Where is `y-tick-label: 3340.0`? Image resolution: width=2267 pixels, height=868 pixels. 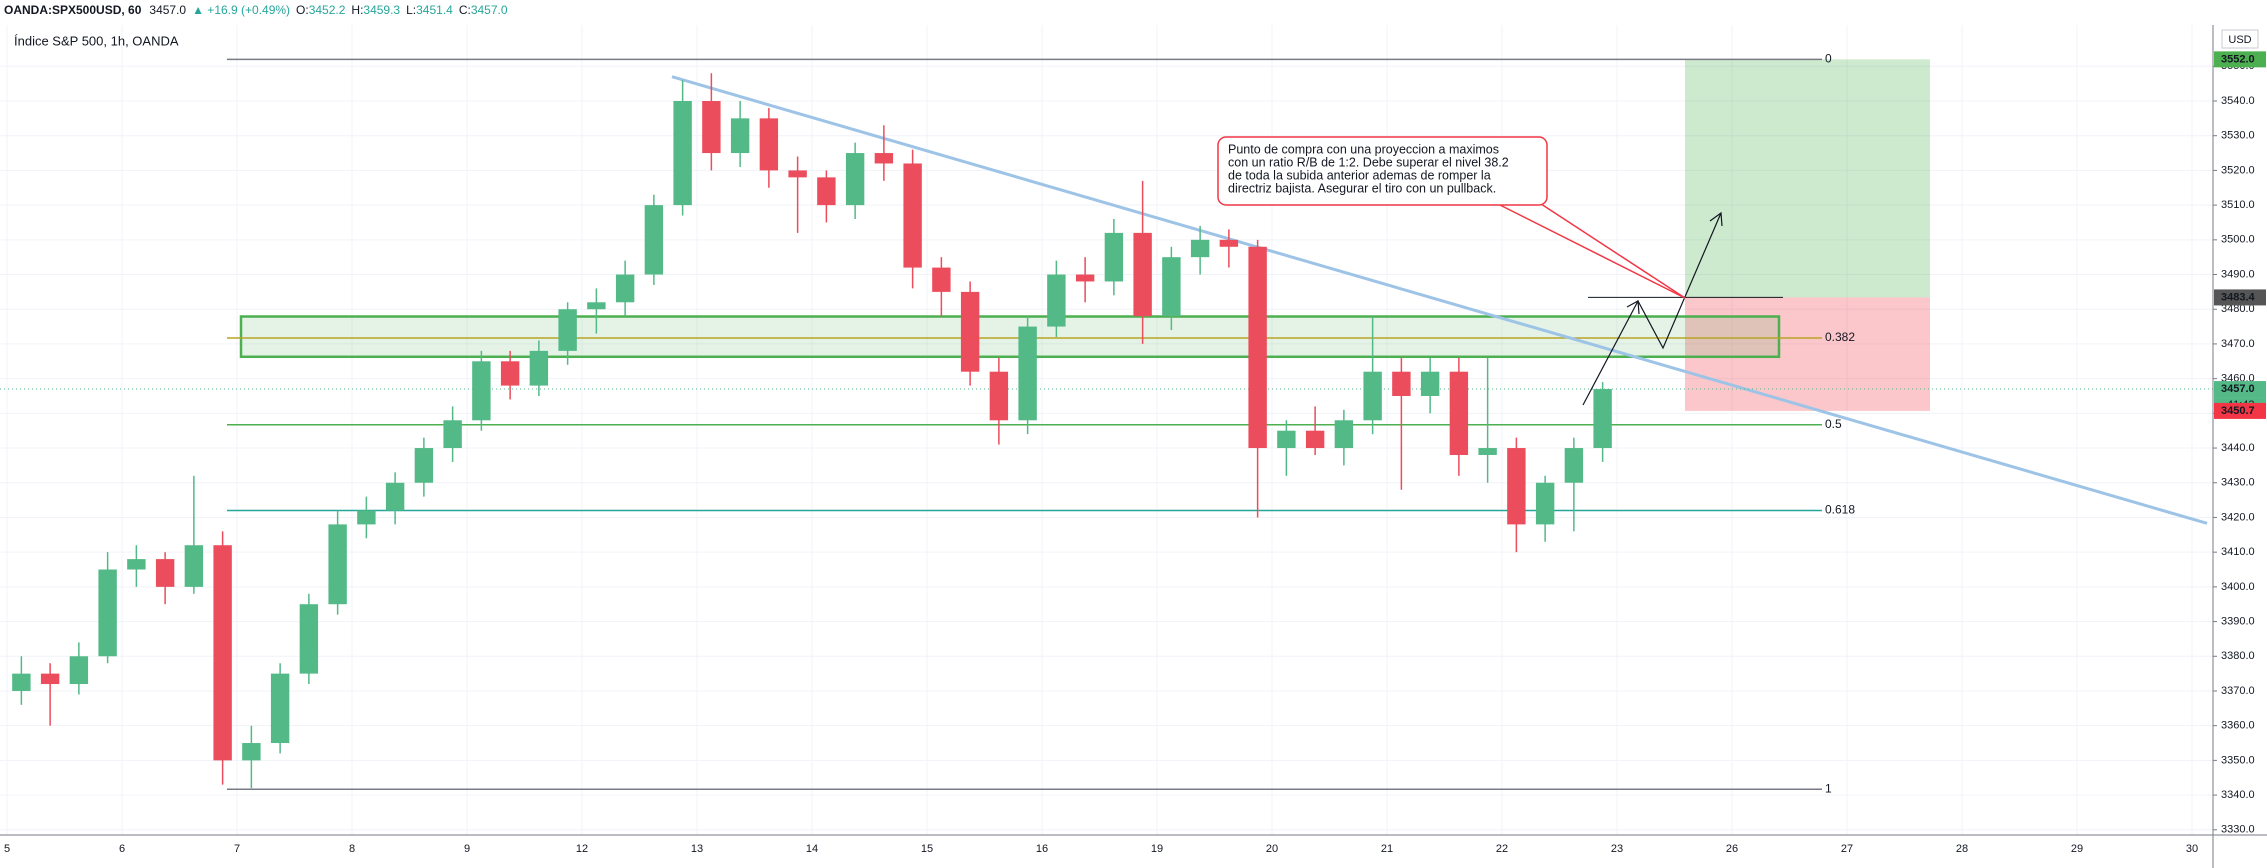
y-tick-label: 3340.0 is located at coordinates (2238, 795).